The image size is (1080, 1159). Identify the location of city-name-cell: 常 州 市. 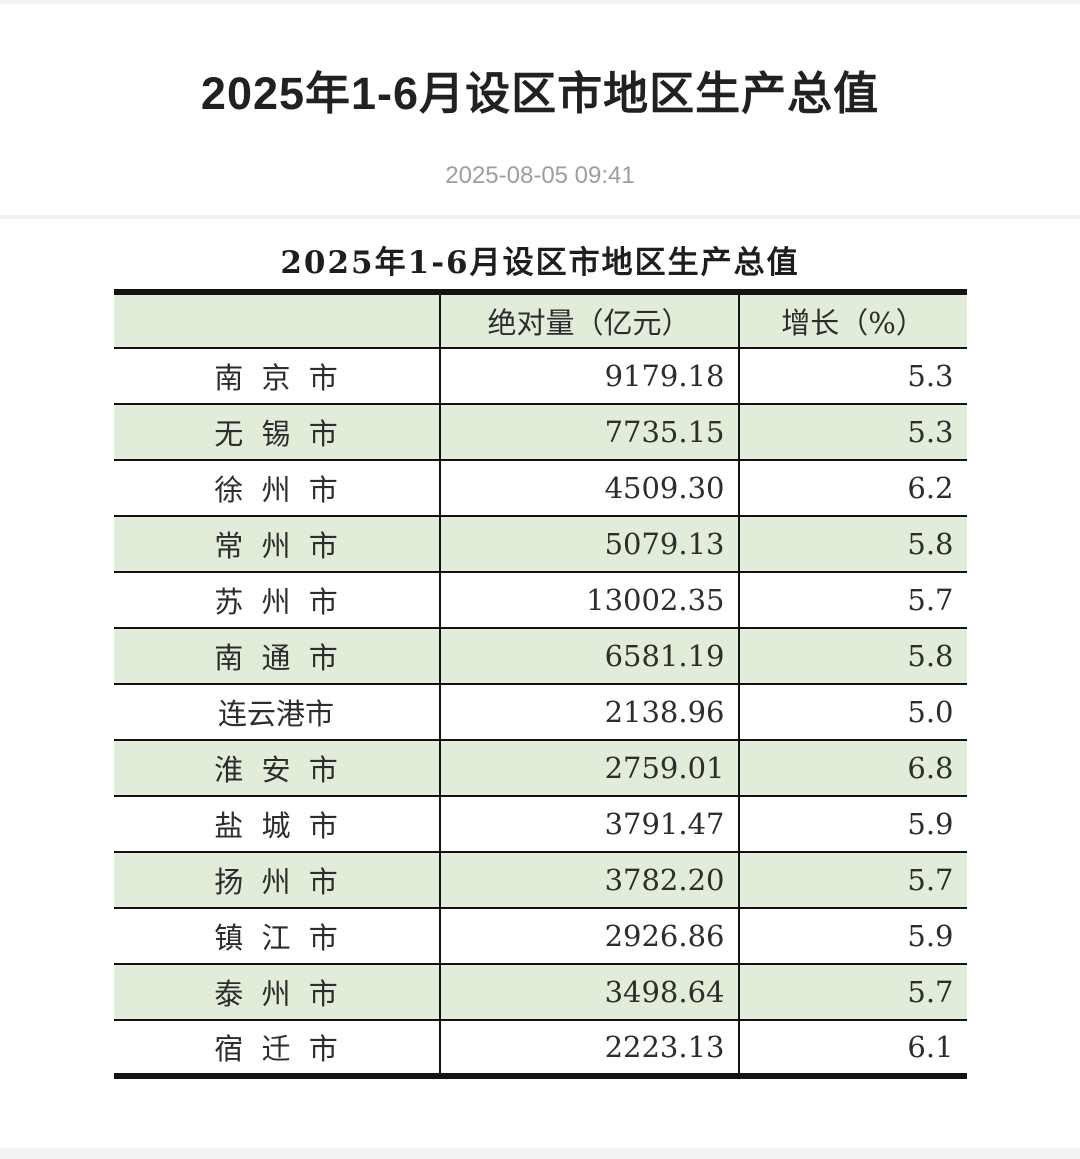
(277, 544).